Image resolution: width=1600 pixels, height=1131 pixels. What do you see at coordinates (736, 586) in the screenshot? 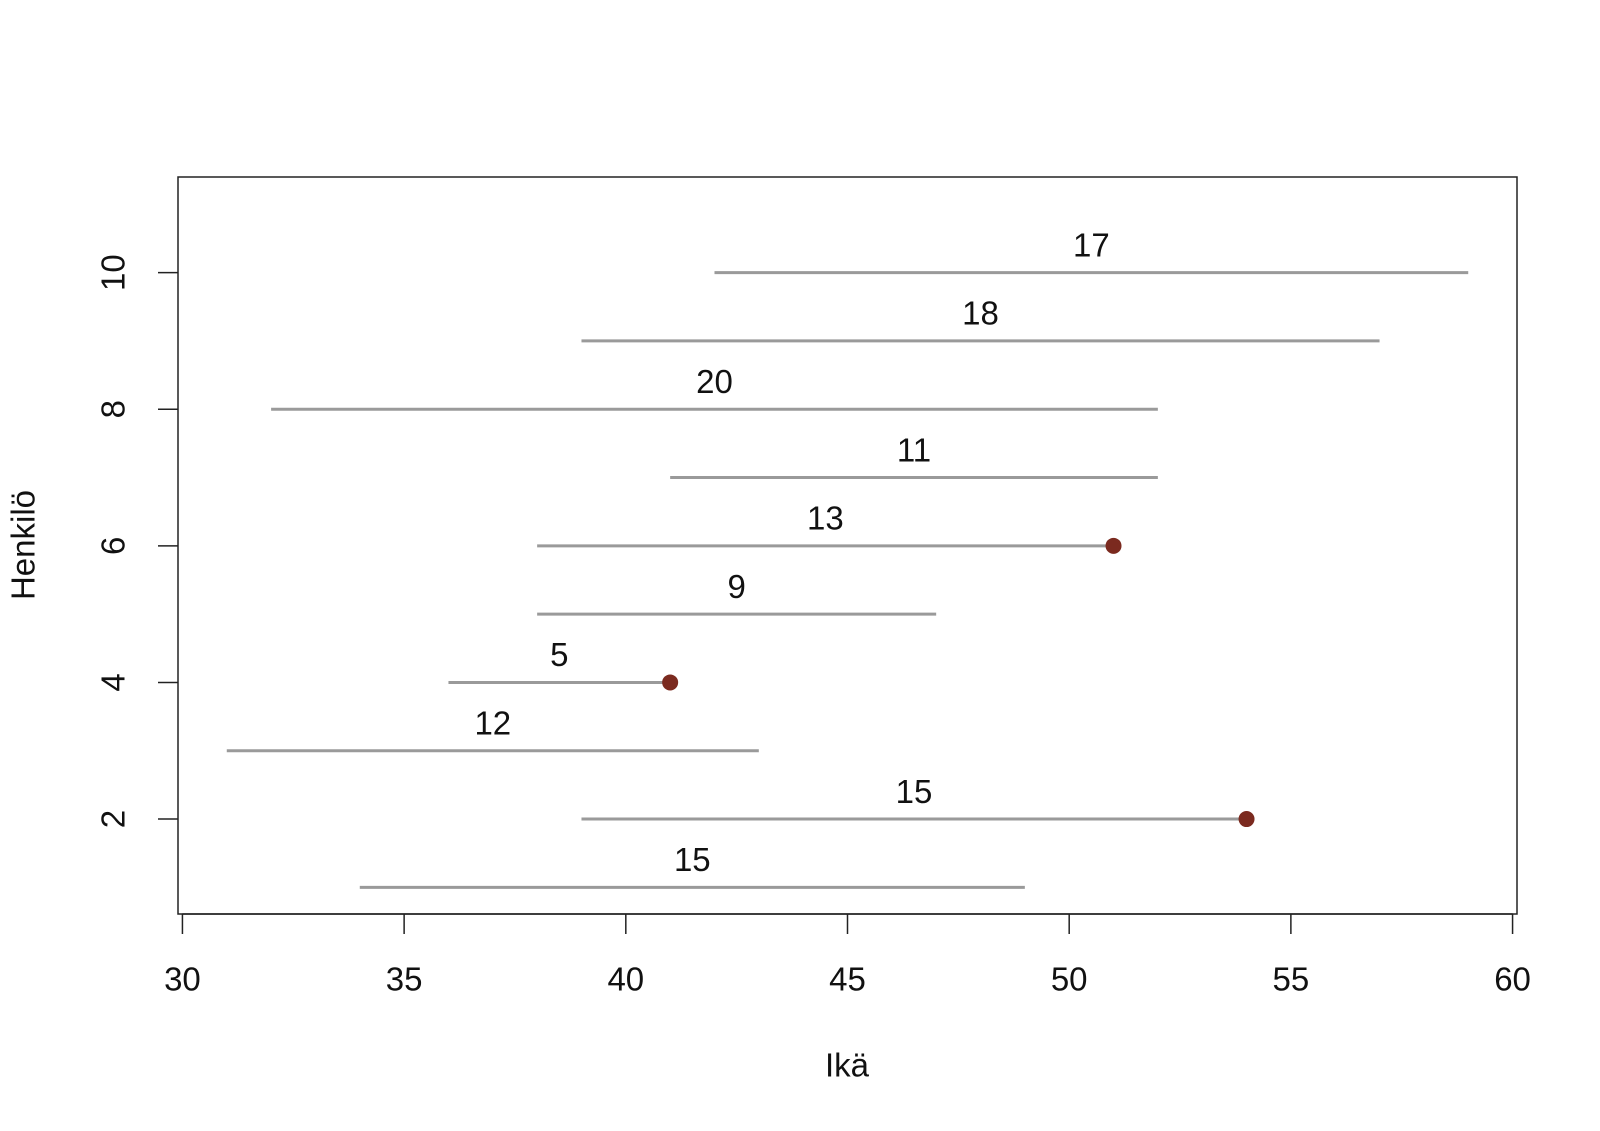
I see `duration-label: 9` at bounding box center [736, 586].